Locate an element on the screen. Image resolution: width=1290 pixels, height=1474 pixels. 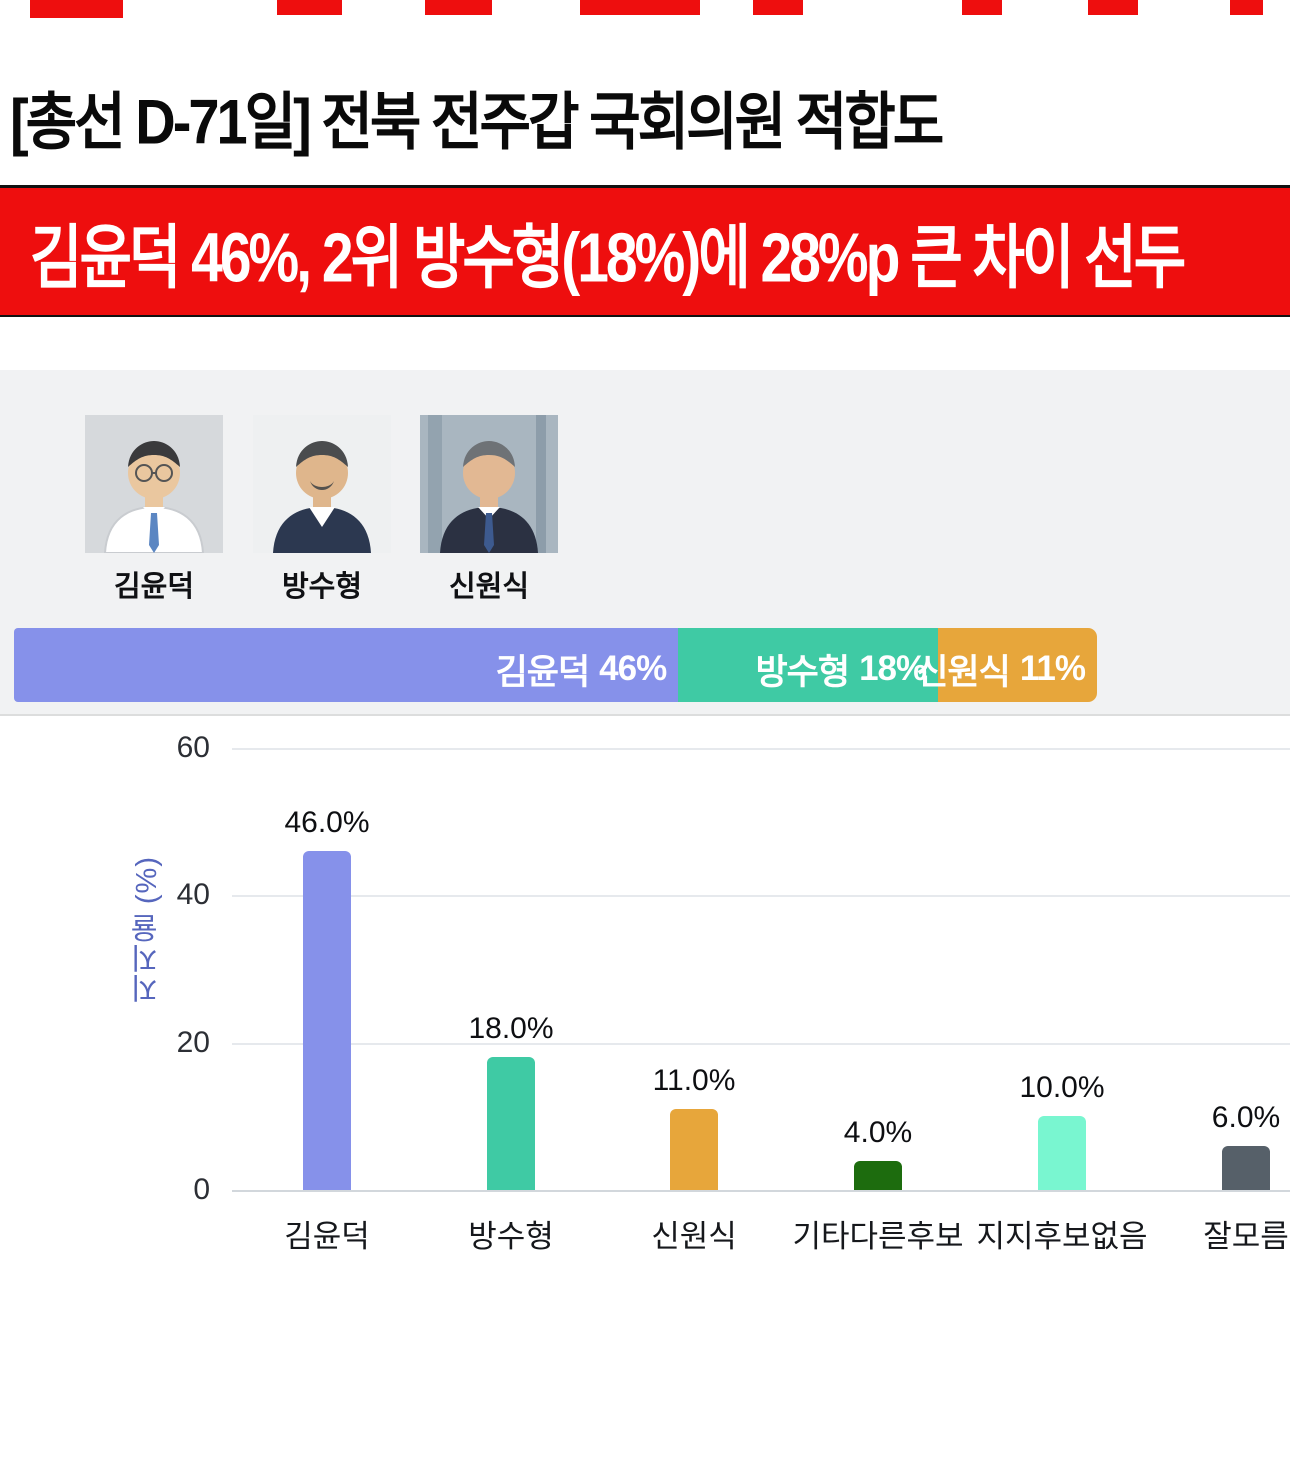
candidate-card: 김윤덕 is located at coordinates (154, 510).